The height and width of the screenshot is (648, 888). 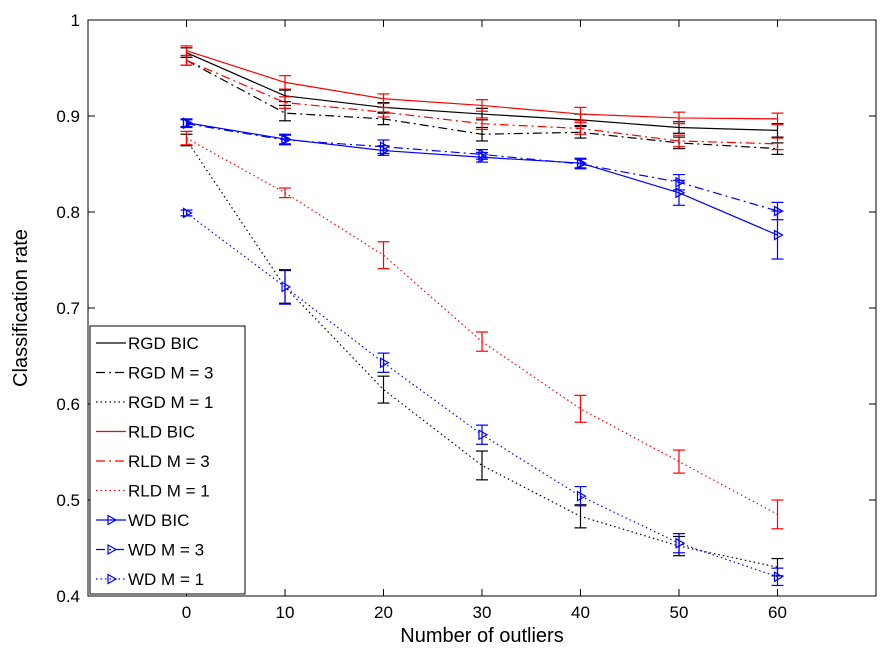 I want to click on legend-item: WD M = 1, so click(x=150, y=579).